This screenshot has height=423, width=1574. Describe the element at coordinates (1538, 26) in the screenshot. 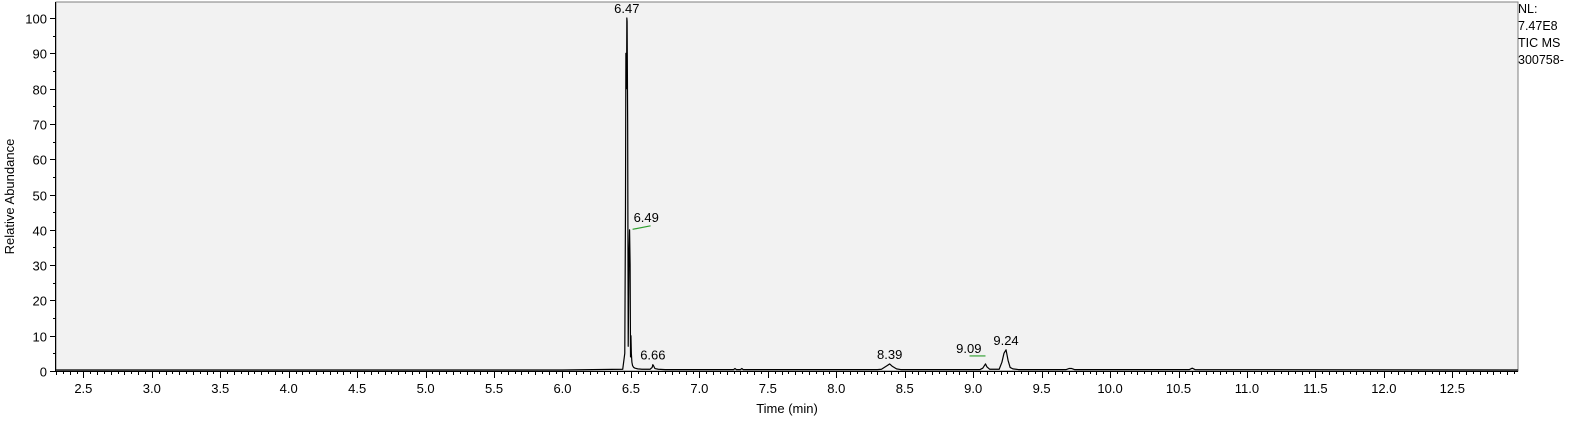

I see `normalization-value: 7.47E8` at that location.